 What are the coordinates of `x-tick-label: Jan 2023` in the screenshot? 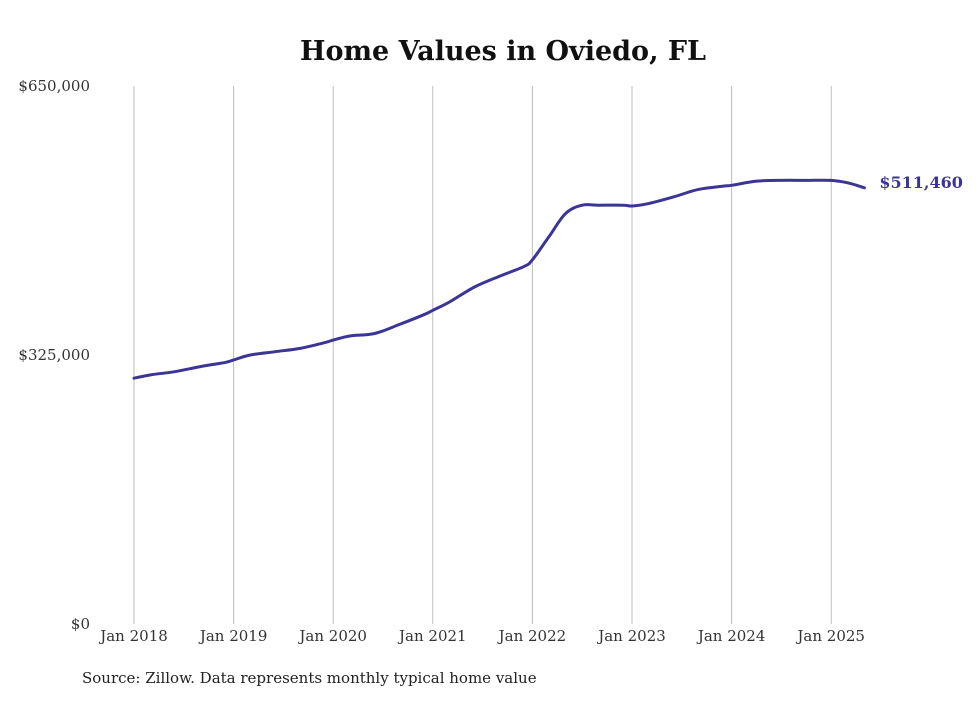 It's located at (631, 636).